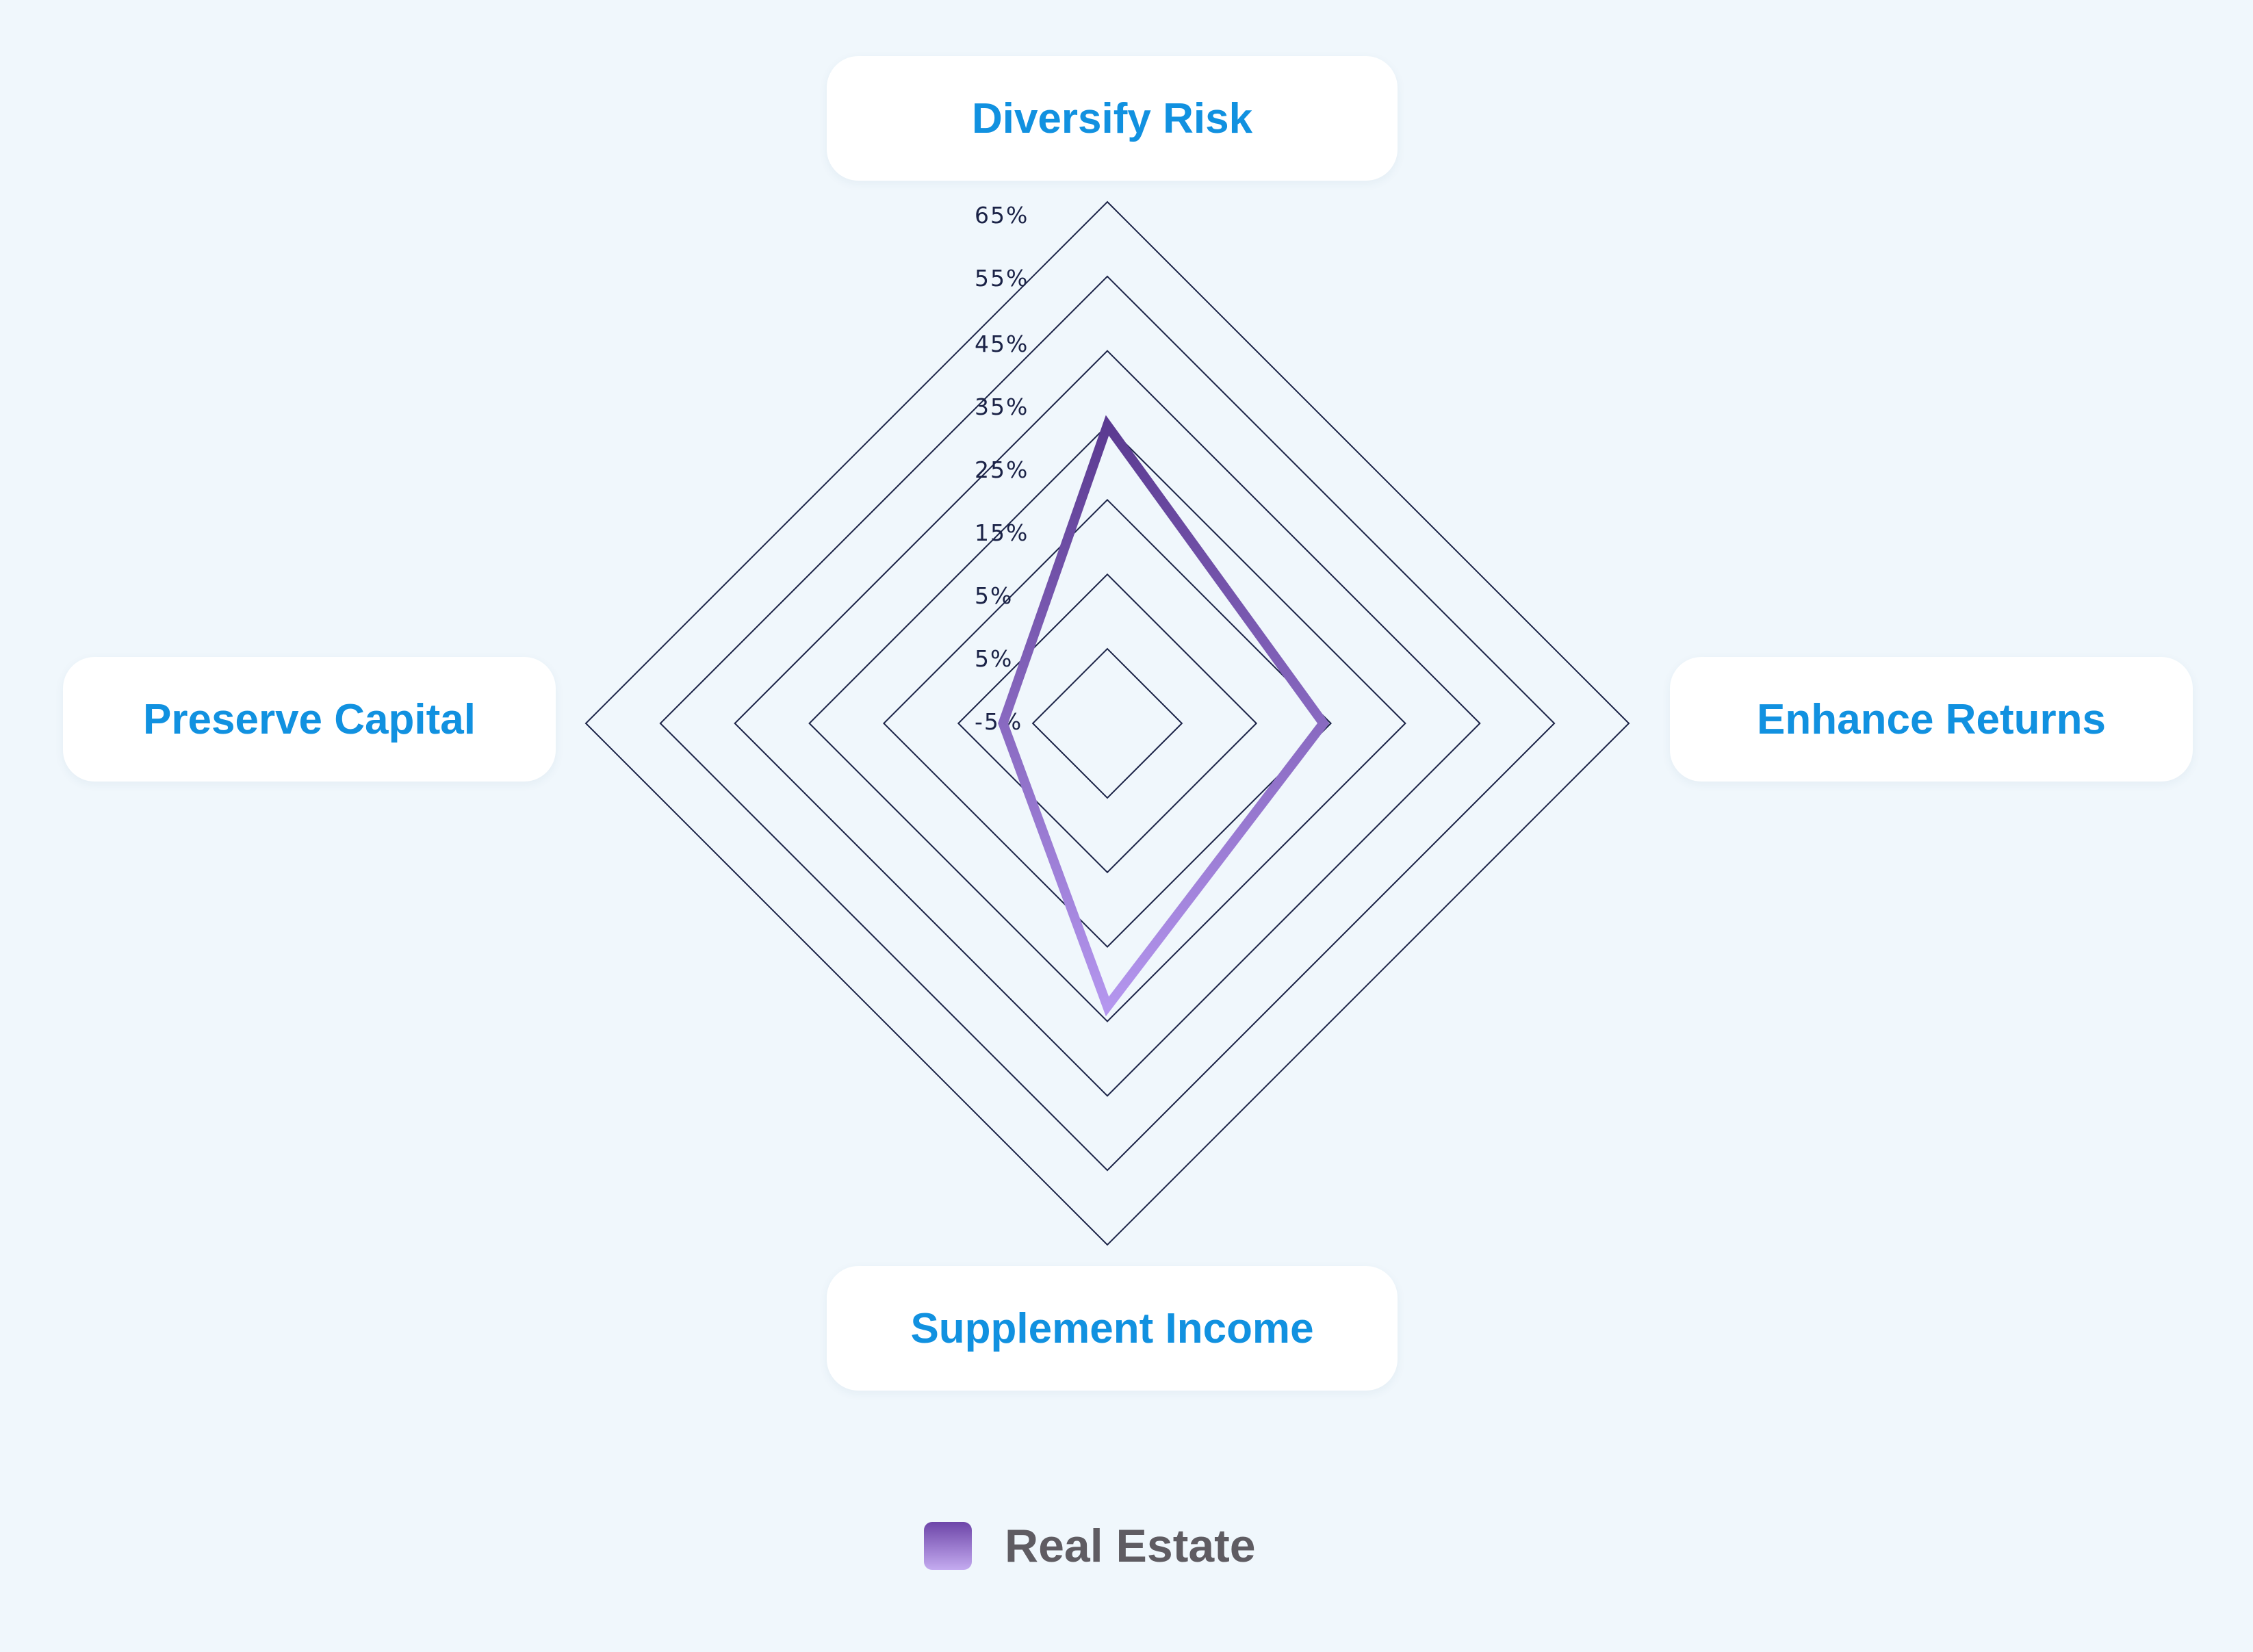 This screenshot has width=2253, height=1652. Describe the element at coordinates (994, 658) in the screenshot. I see `tick-label-7: 5%` at that location.